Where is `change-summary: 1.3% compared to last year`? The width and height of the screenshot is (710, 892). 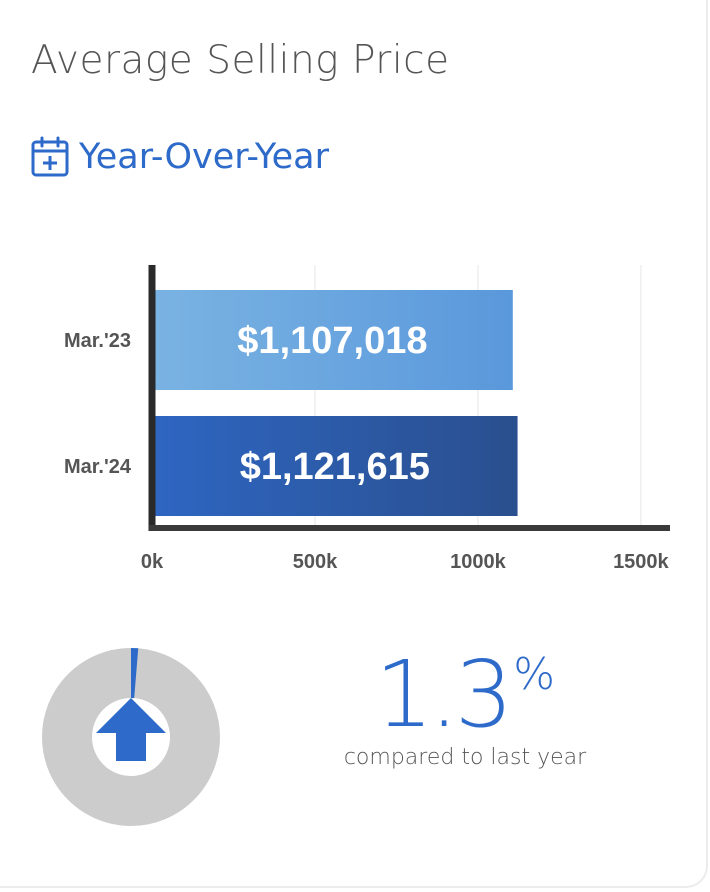
change-summary: 1.3% compared to last year is located at coordinates (465, 706).